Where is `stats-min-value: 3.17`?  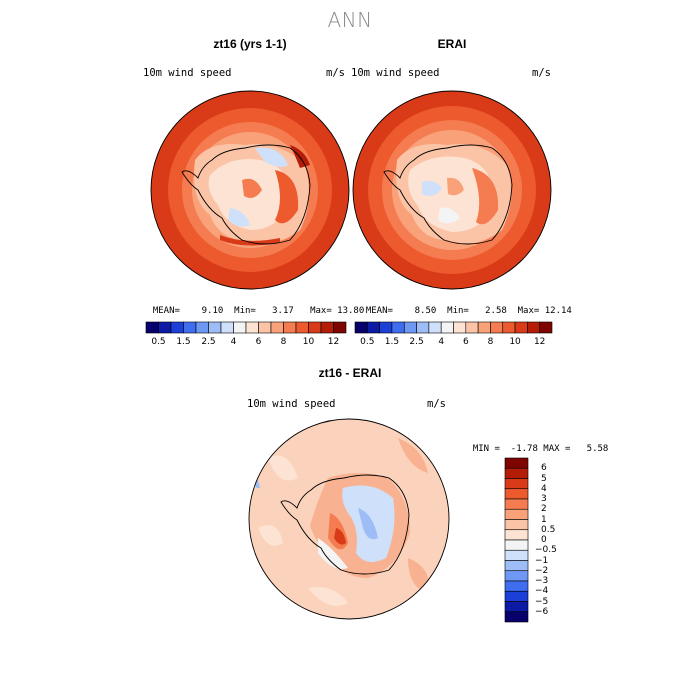 stats-min-value: 3.17 is located at coordinates (283, 311).